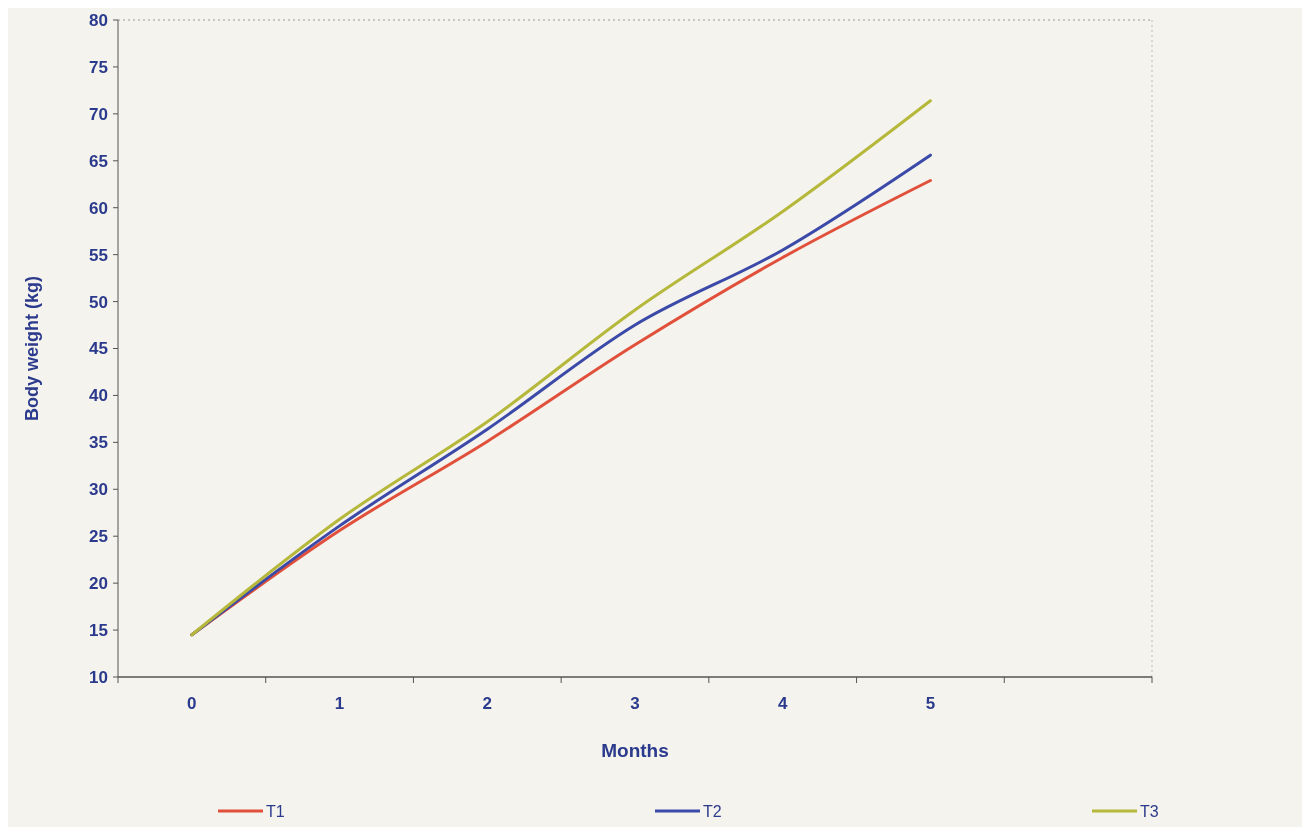 This screenshot has width=1310, height=835. What do you see at coordinates (98, 302) in the screenshot?
I see `y-tick-label: 50` at bounding box center [98, 302].